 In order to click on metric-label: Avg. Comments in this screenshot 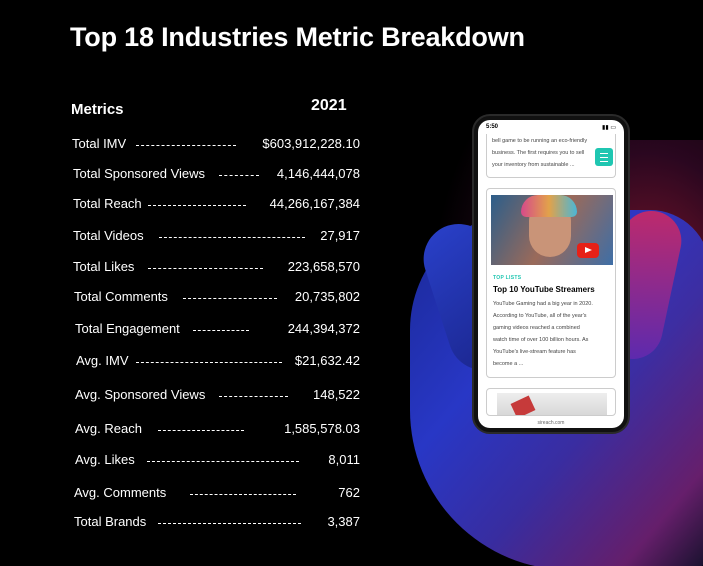, I will do `click(120, 492)`.